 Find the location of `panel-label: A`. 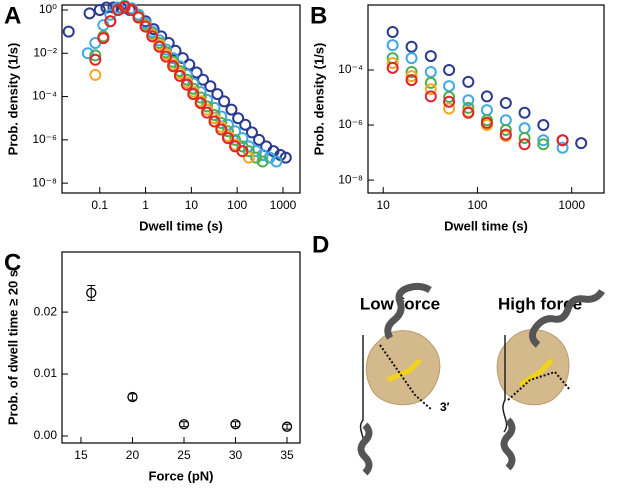

panel-label: A is located at coordinates (12, 15).